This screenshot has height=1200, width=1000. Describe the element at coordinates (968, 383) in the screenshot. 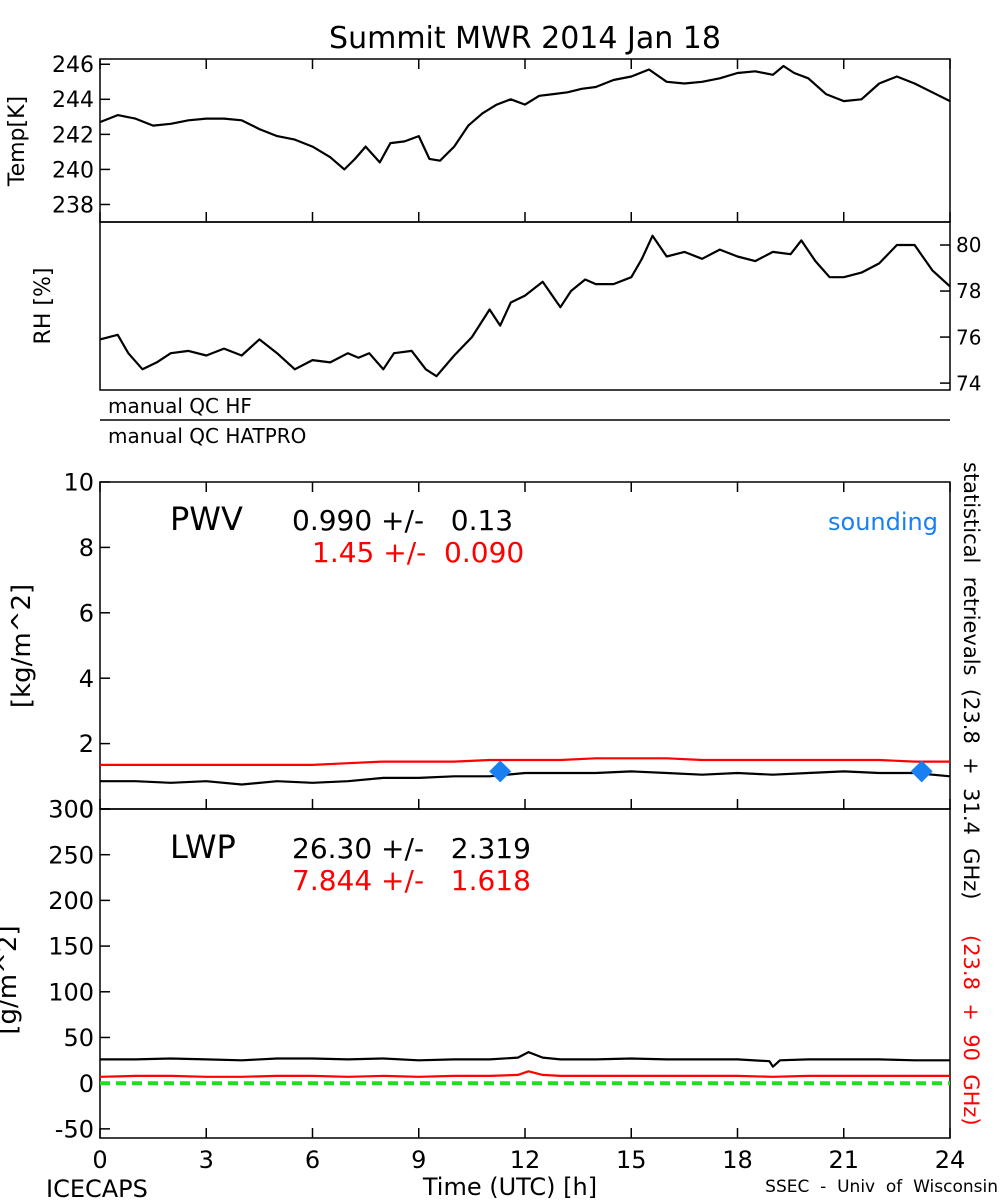

I see `rh-tick-label-0: 74` at that location.